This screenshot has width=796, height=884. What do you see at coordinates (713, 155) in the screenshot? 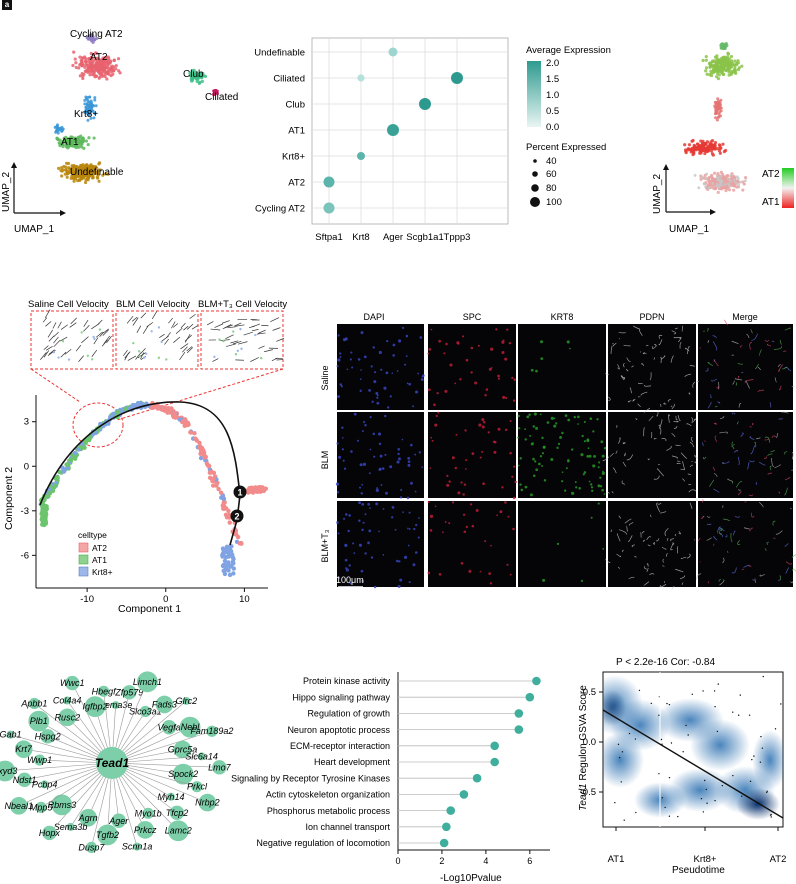
I see `umap-c-point-at1` at bounding box center [713, 155].